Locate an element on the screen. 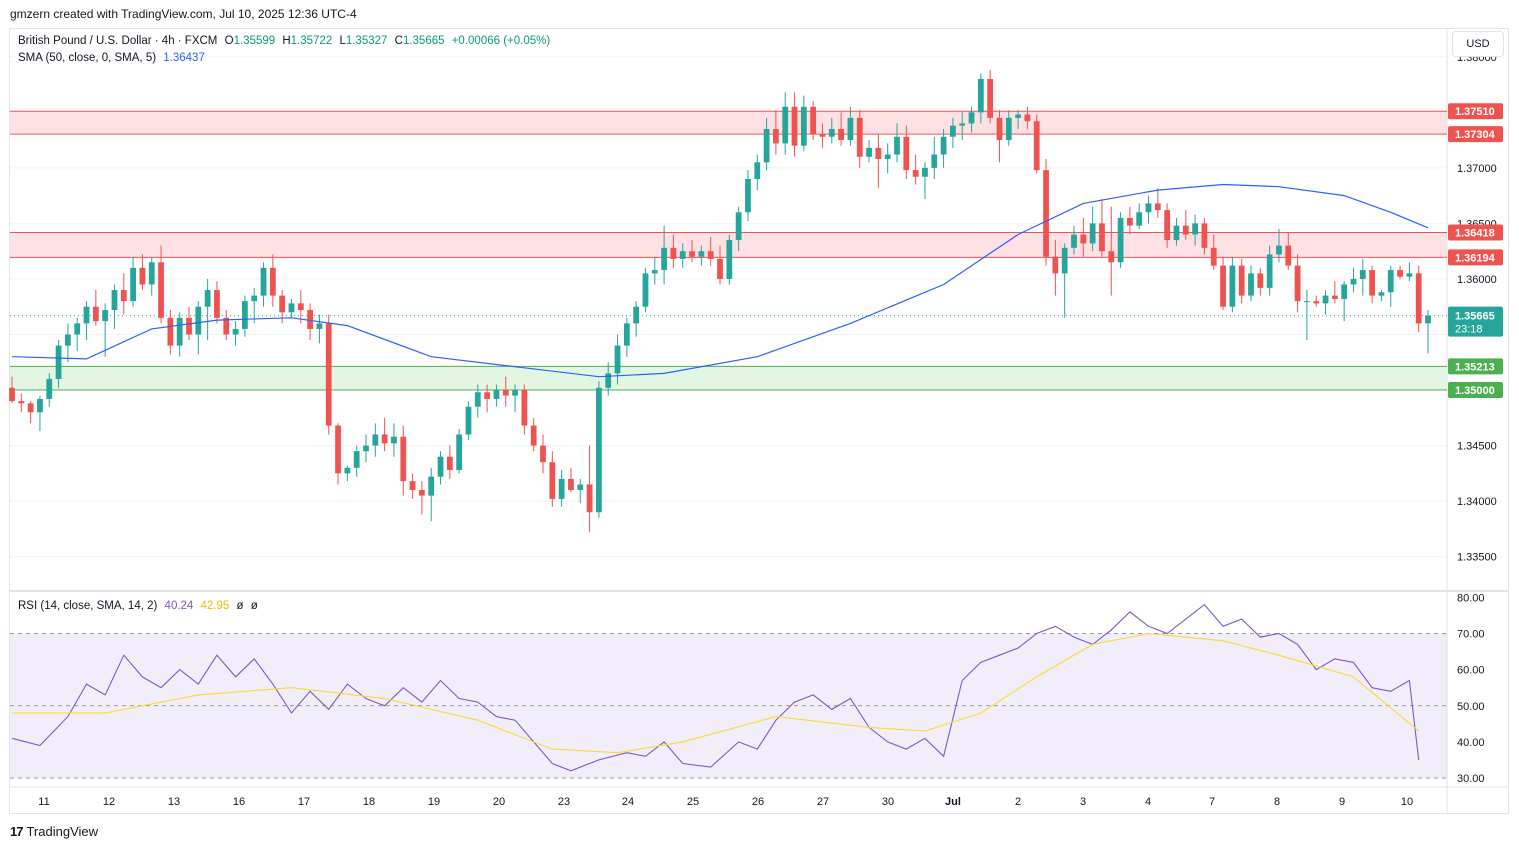 This screenshot has height=850, width=1519. price-tick-label: 1.36000 is located at coordinates (1477, 280).